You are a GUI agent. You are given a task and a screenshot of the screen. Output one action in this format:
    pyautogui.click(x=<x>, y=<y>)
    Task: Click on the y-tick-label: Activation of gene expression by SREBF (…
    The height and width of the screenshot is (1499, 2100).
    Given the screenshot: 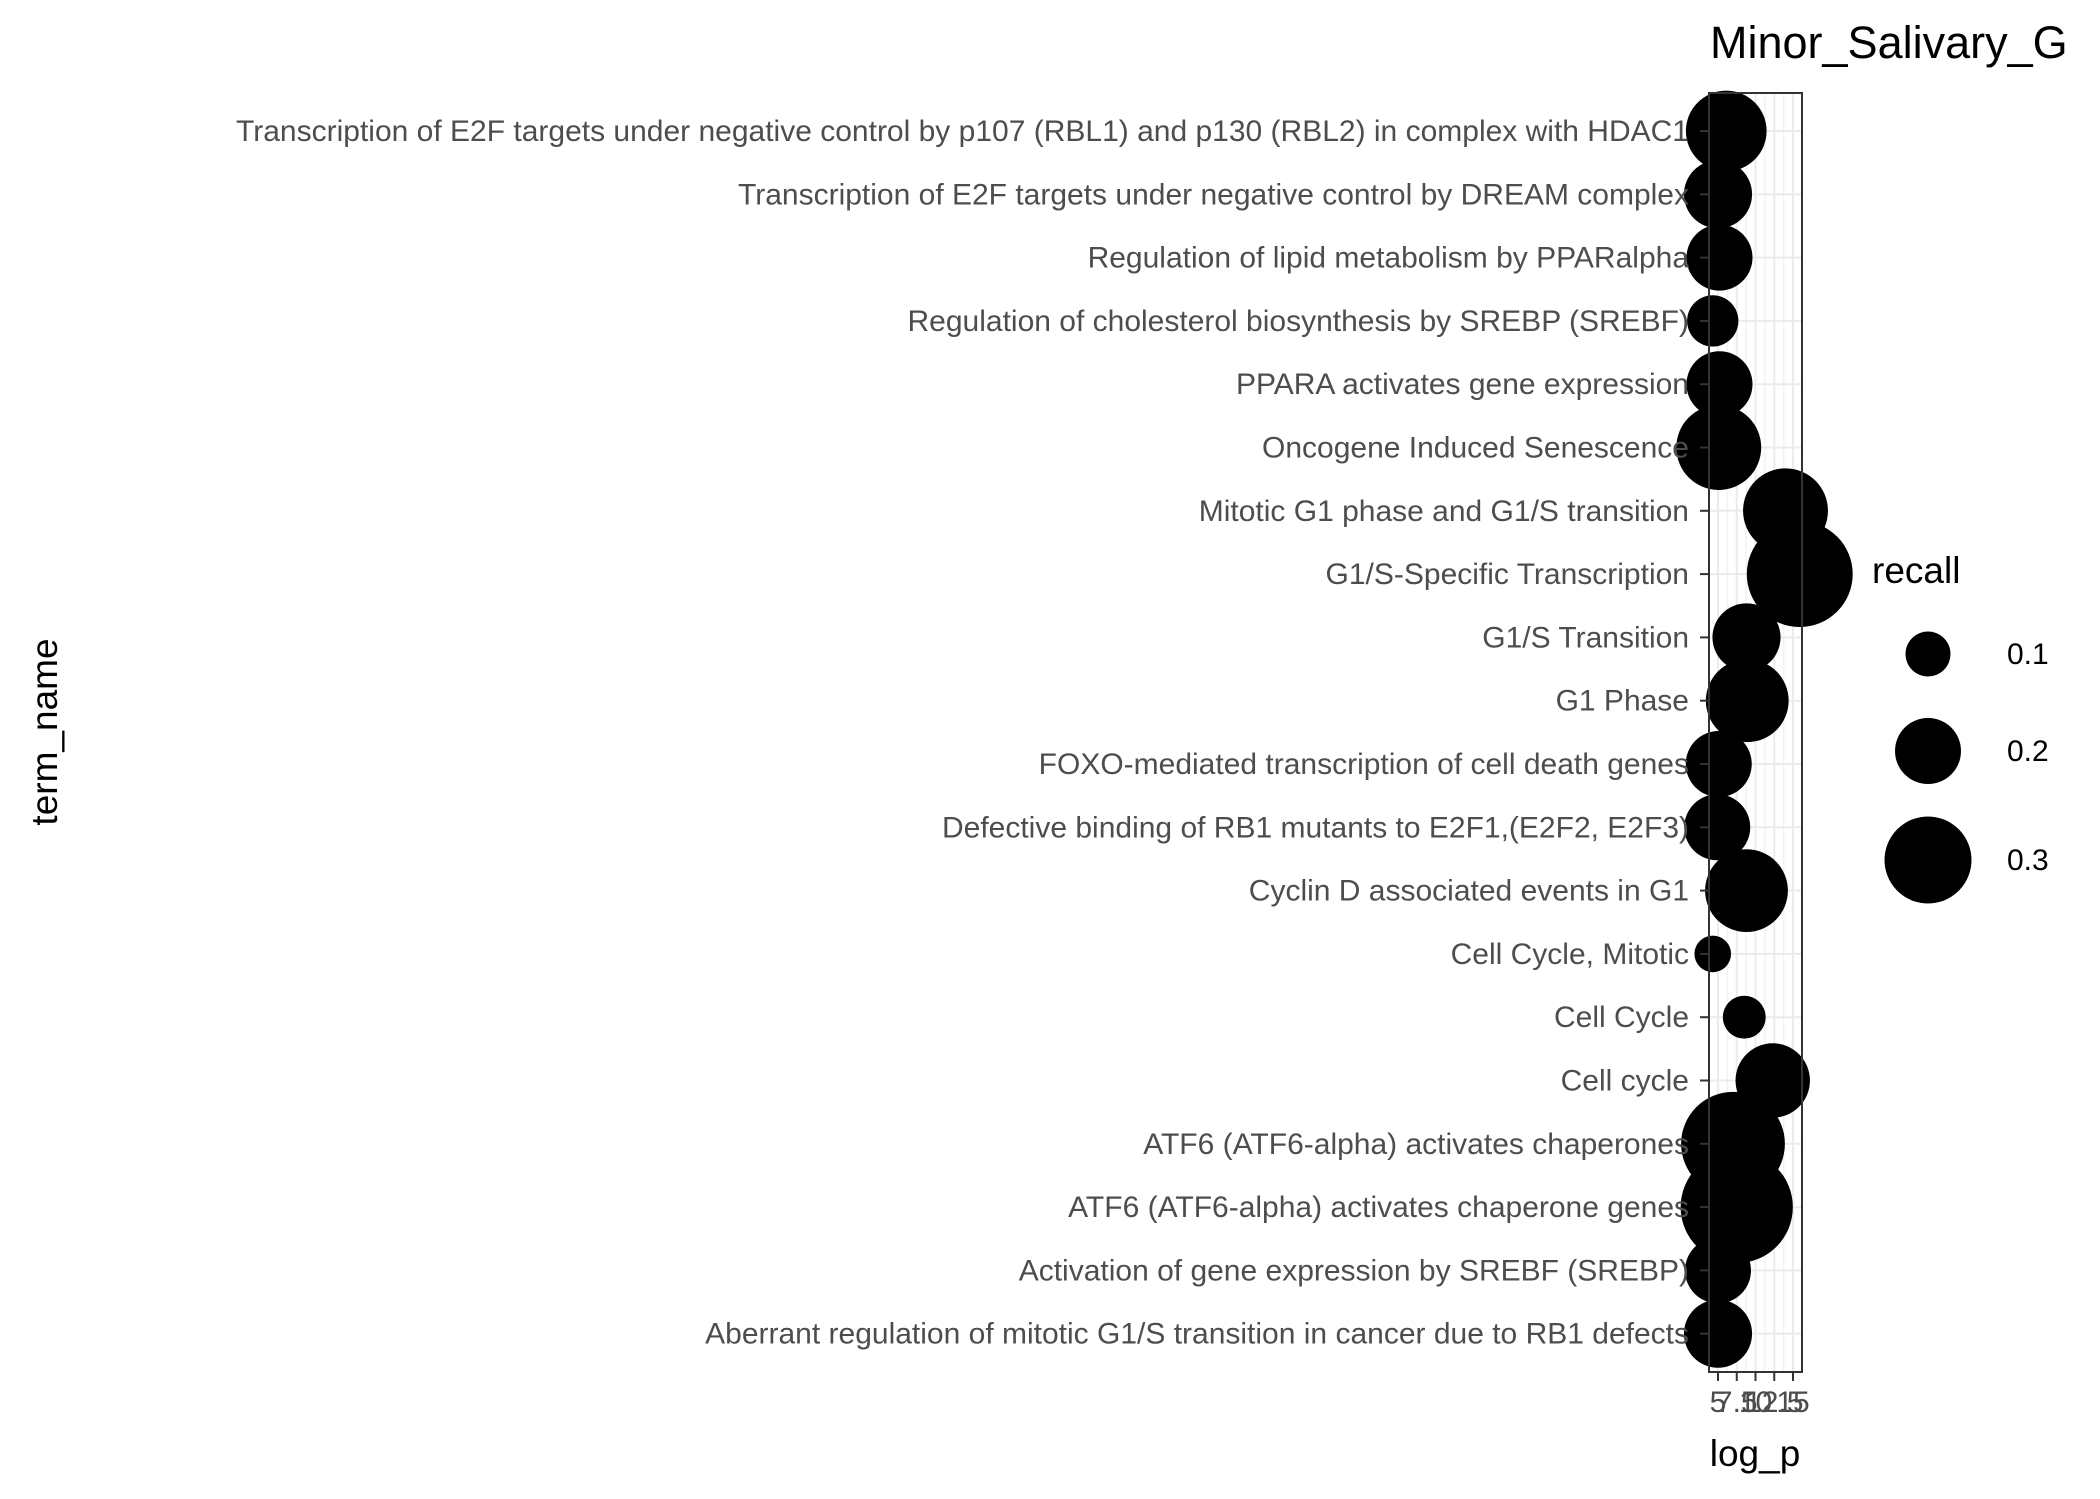 What is the action you would take?
    pyautogui.click(x=1354, y=1270)
    